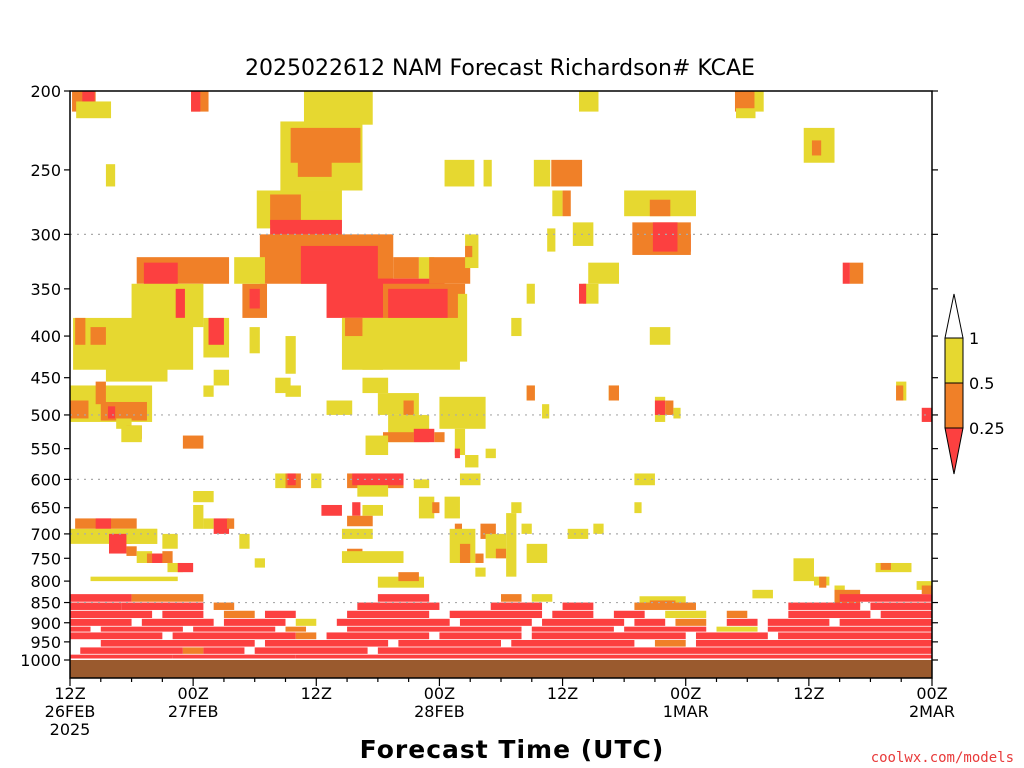 Image resolution: width=1024 pixels, height=768 pixels. Describe the element at coordinates (45, 336) in the screenshot. I see `y-tick-label-400: 400` at that location.